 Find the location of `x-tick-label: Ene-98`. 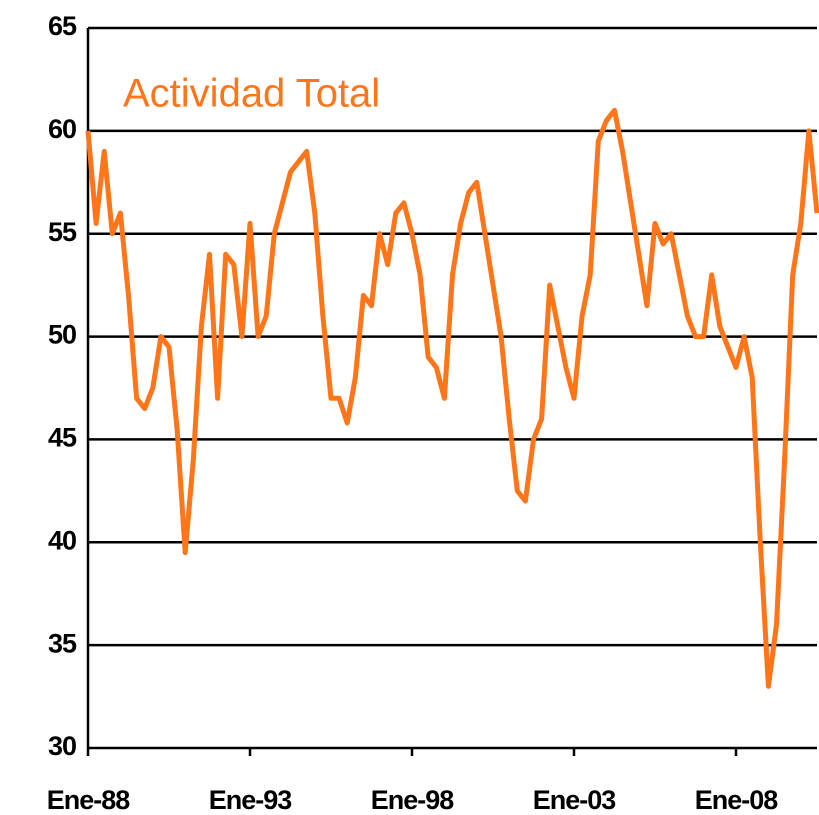

x-tick-label: Ene-98 is located at coordinates (413, 800).